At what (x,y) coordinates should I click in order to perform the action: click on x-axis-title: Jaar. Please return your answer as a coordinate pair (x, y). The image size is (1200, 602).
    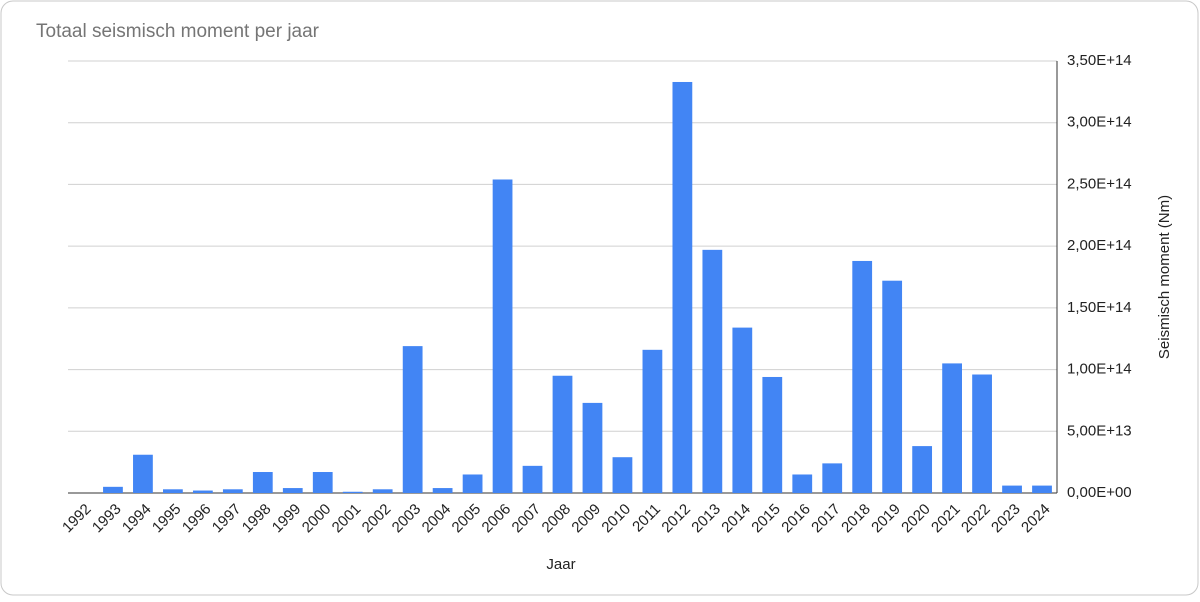
    Looking at the image, I should click on (560, 564).